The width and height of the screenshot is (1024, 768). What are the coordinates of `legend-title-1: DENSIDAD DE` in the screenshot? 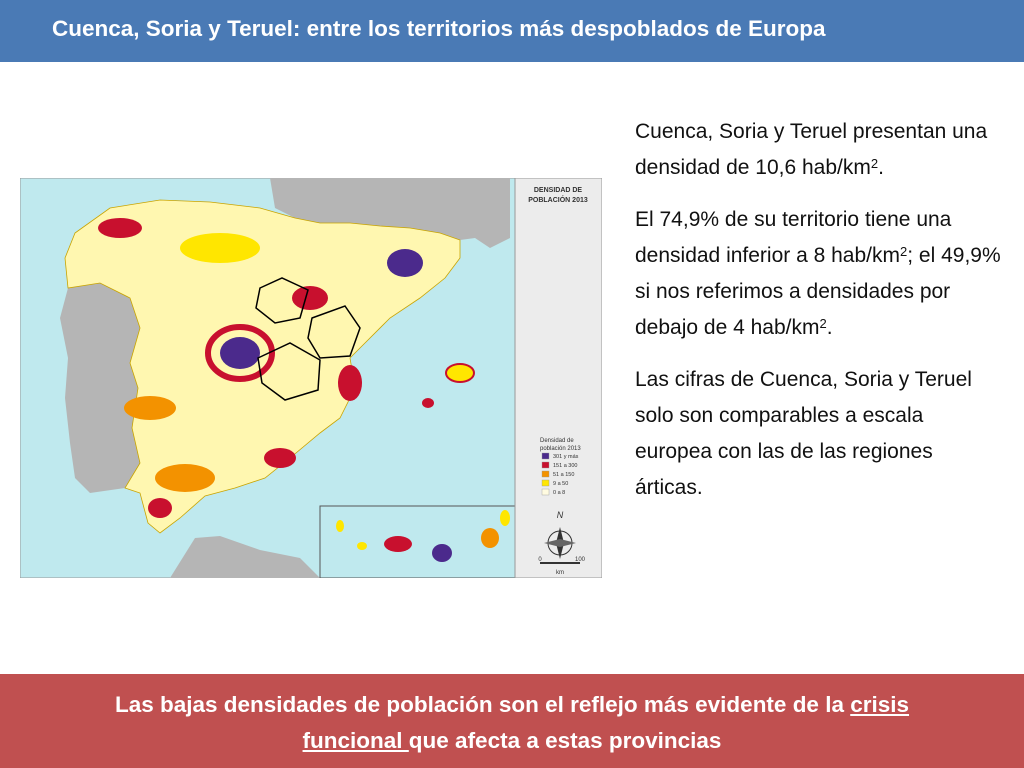 It's located at (558, 190).